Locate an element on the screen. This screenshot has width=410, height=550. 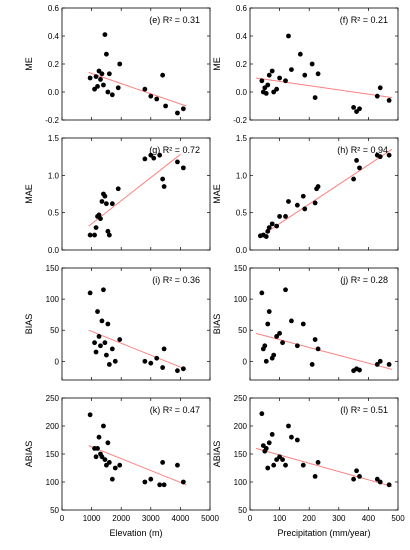
y-tick-label: 0.0 is located at coordinates (54, 92).